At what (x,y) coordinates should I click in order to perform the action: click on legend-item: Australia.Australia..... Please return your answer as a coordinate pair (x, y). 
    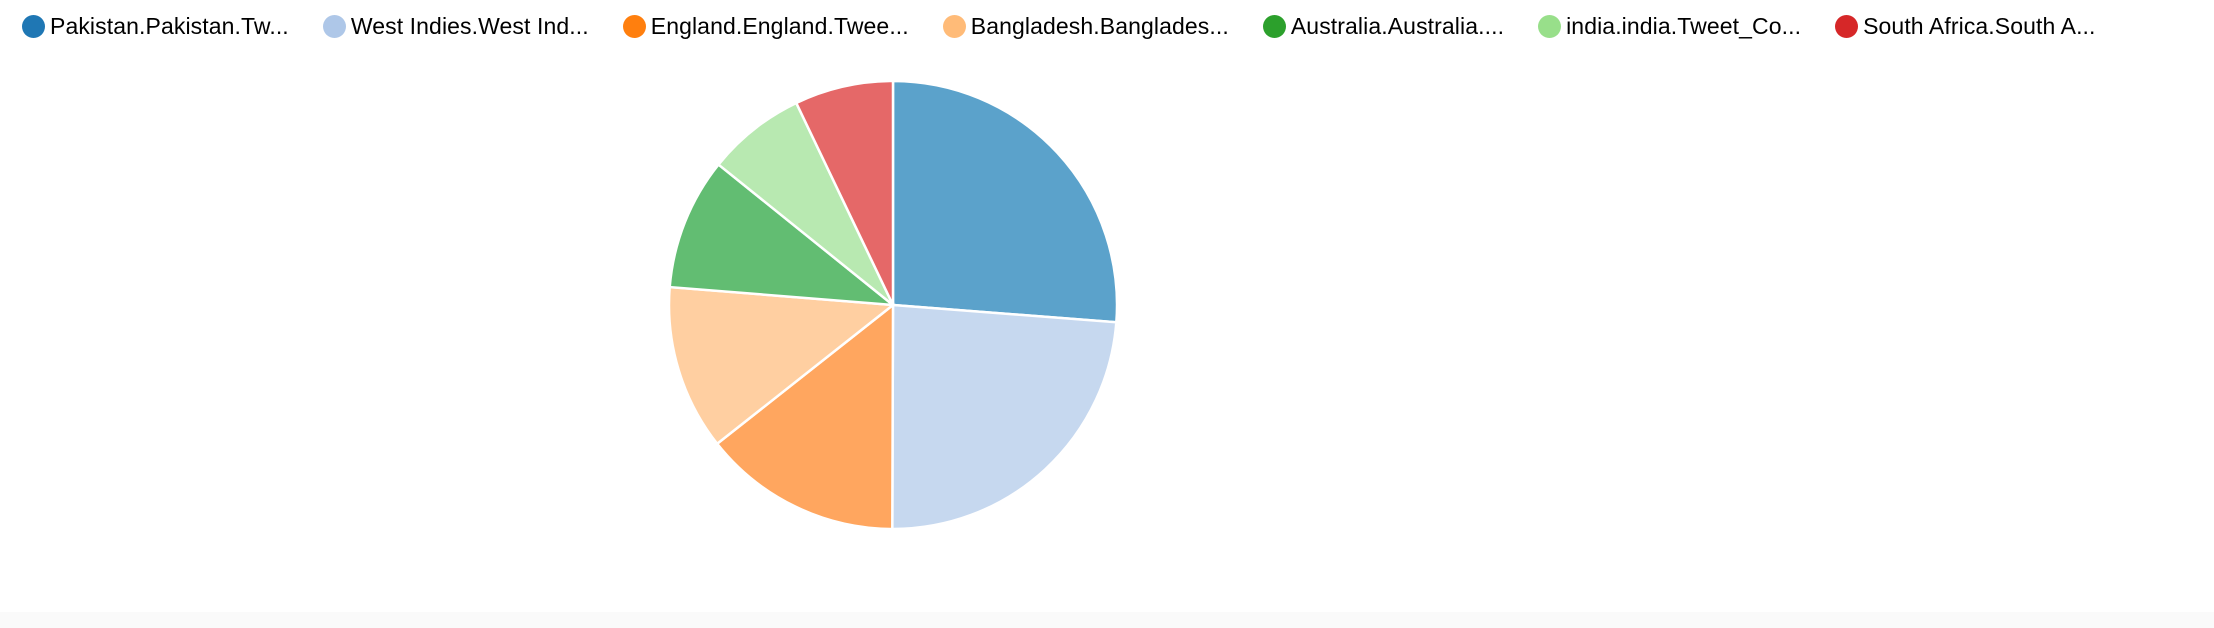
    Looking at the image, I should click on (1383, 26).